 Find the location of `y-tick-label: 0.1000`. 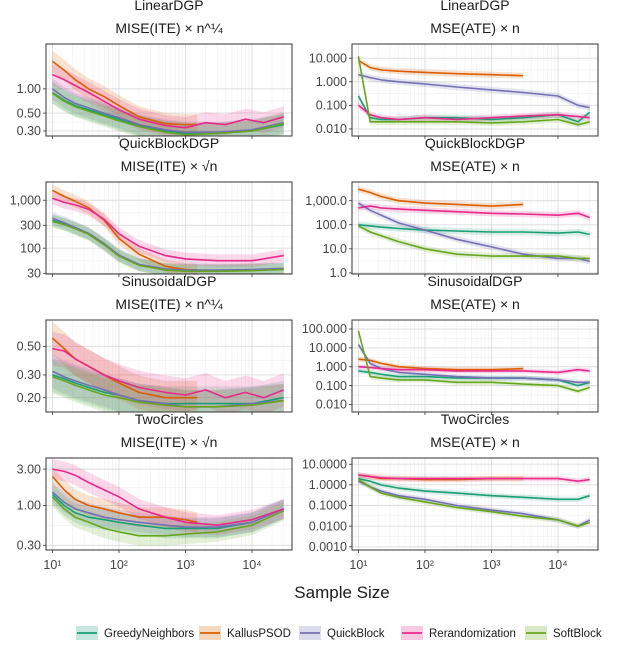

y-tick-label: 0.1000 is located at coordinates (328, 506).